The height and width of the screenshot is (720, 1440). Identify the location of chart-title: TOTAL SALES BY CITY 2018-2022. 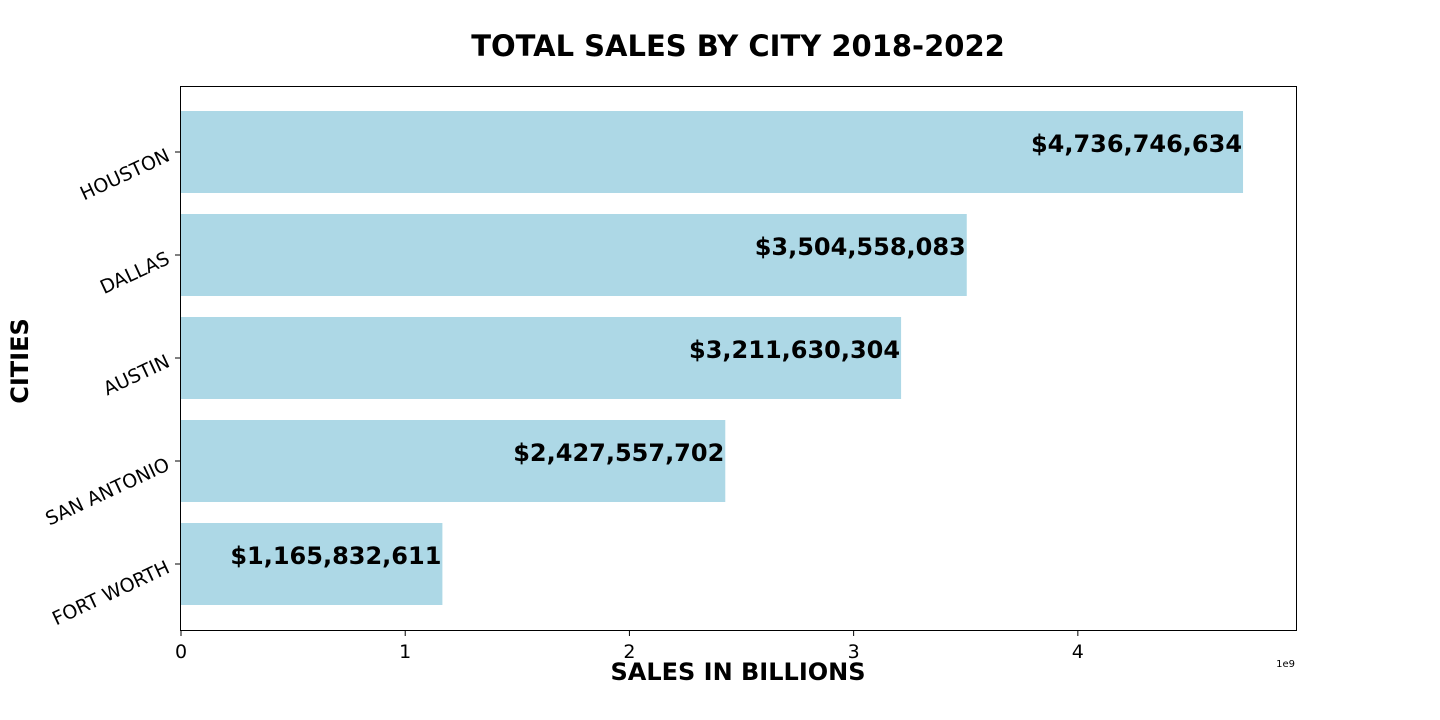
(738, 46).